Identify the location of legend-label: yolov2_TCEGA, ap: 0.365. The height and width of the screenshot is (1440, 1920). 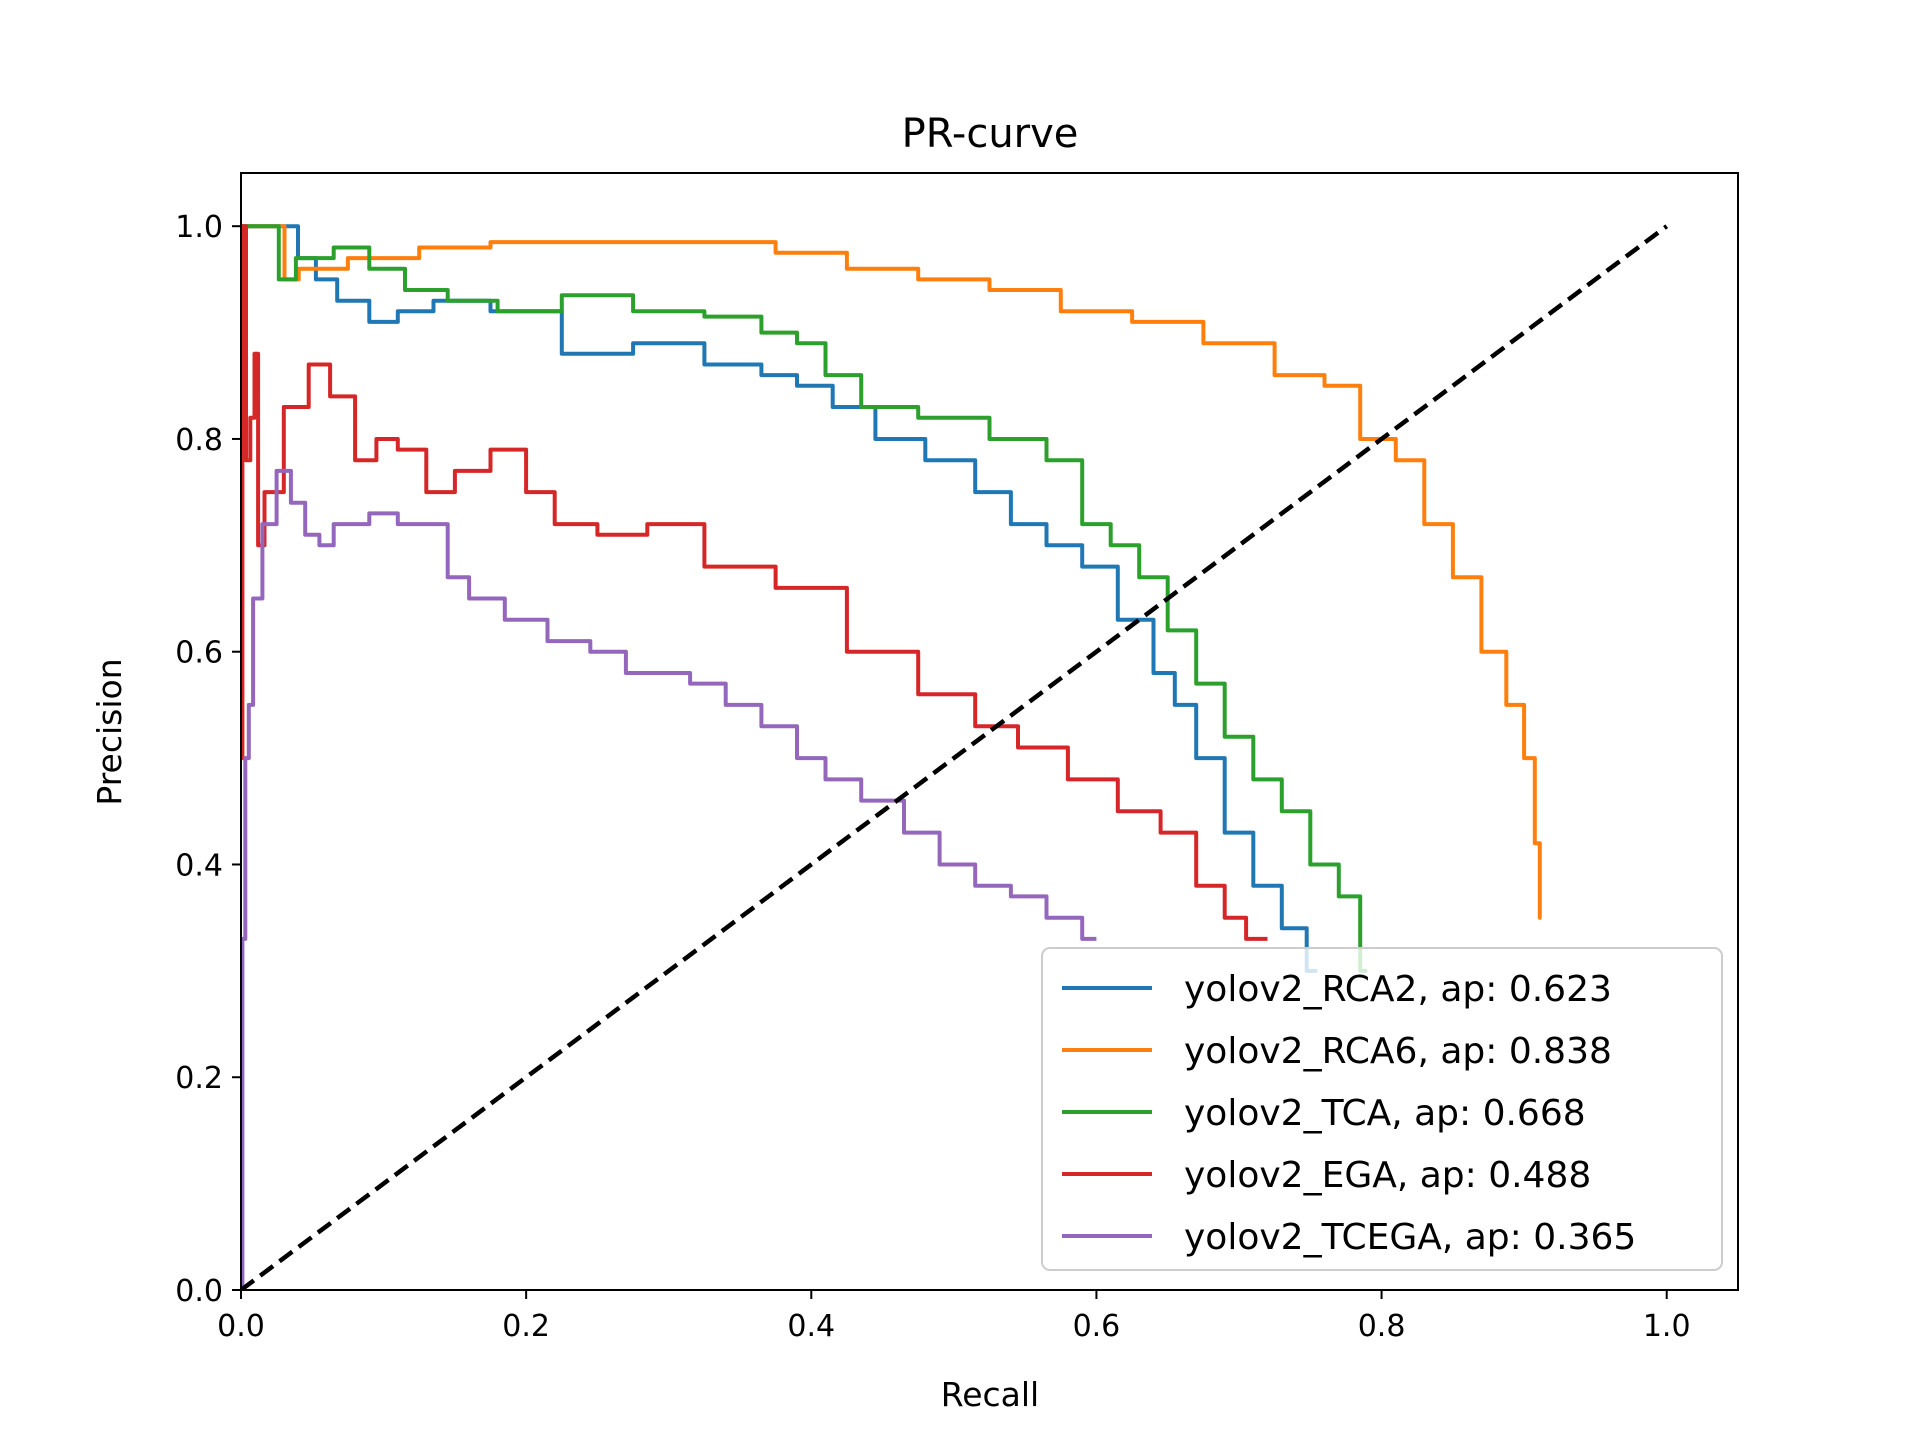
(1410, 1237).